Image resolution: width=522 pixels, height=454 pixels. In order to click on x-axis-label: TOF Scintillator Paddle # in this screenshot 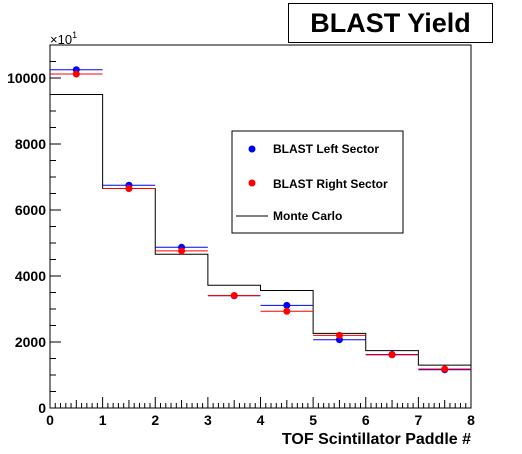, I will do `click(376, 439)`.